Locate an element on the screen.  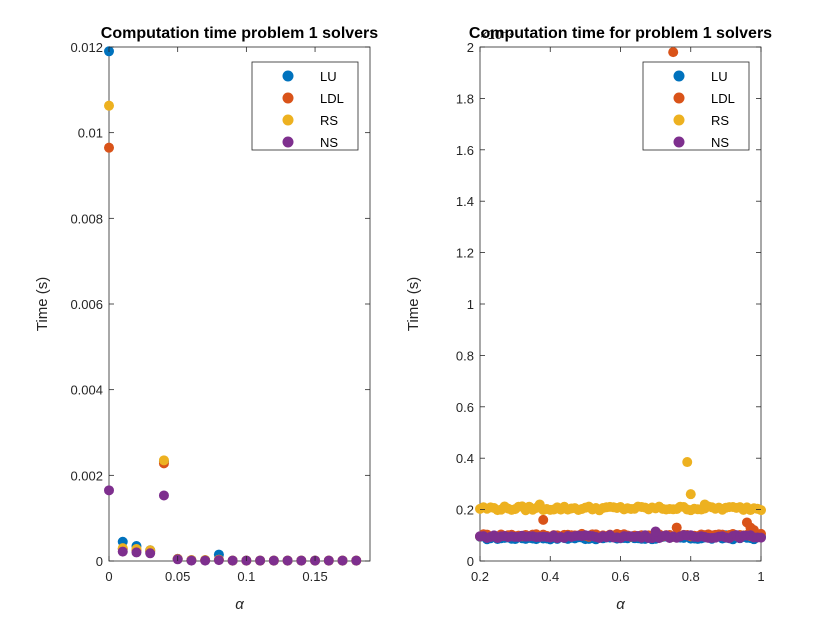
right-x-axis-label: α is located at coordinates (620, 604).